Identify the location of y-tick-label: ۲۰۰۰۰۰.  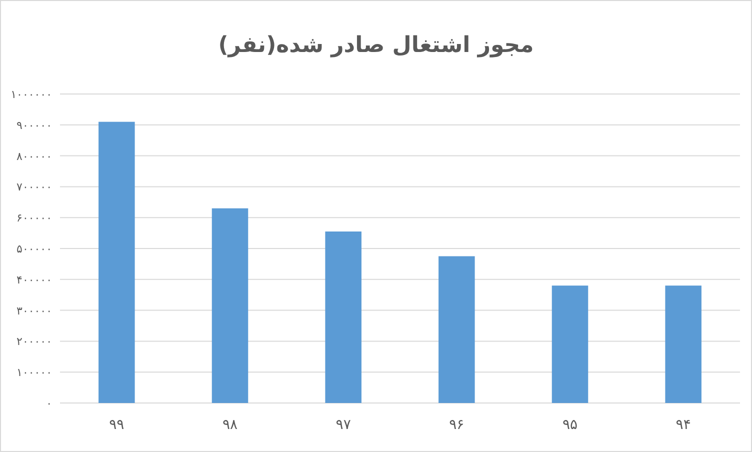
(34, 341).